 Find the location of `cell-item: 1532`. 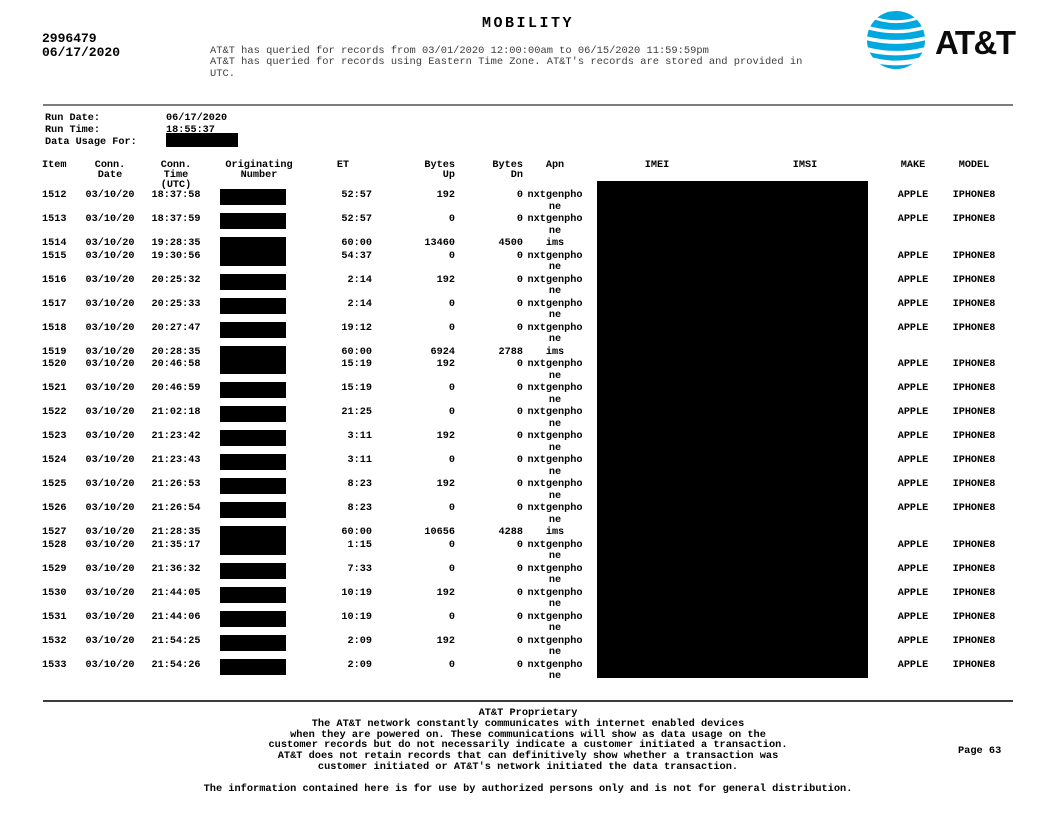

cell-item: 1532 is located at coordinates (54, 641).